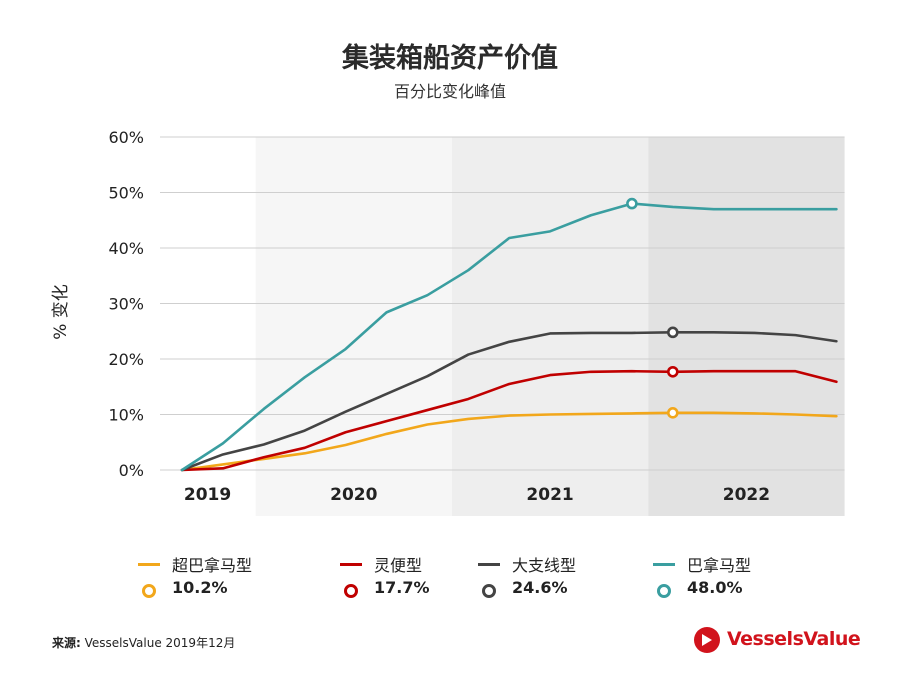 This screenshot has width=900, height=675. Describe the element at coordinates (126, 137) in the screenshot. I see `y-tick-label: 60%` at that location.